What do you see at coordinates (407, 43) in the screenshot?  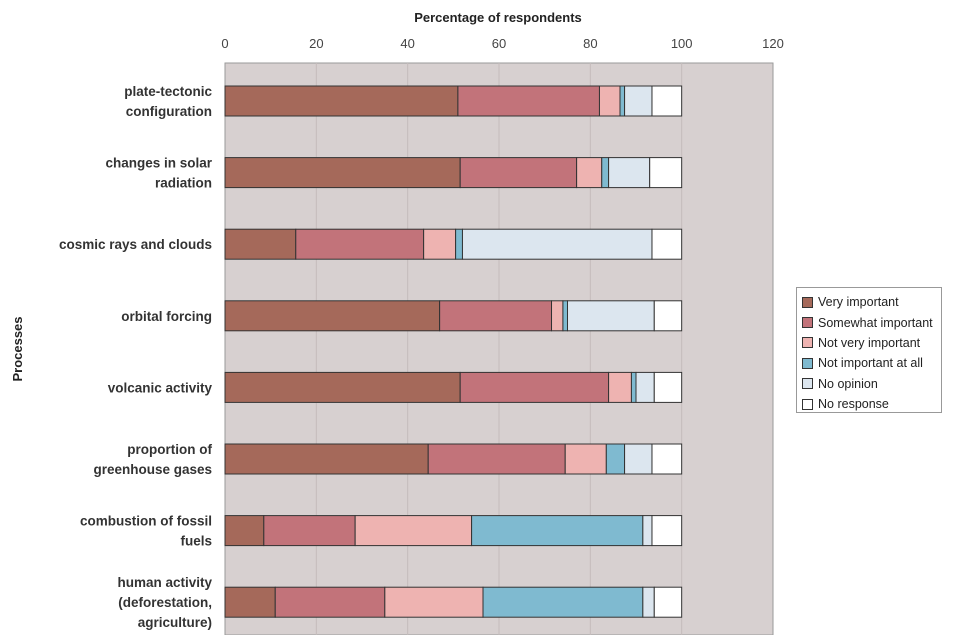 I see `x-tick-label: 40` at bounding box center [407, 43].